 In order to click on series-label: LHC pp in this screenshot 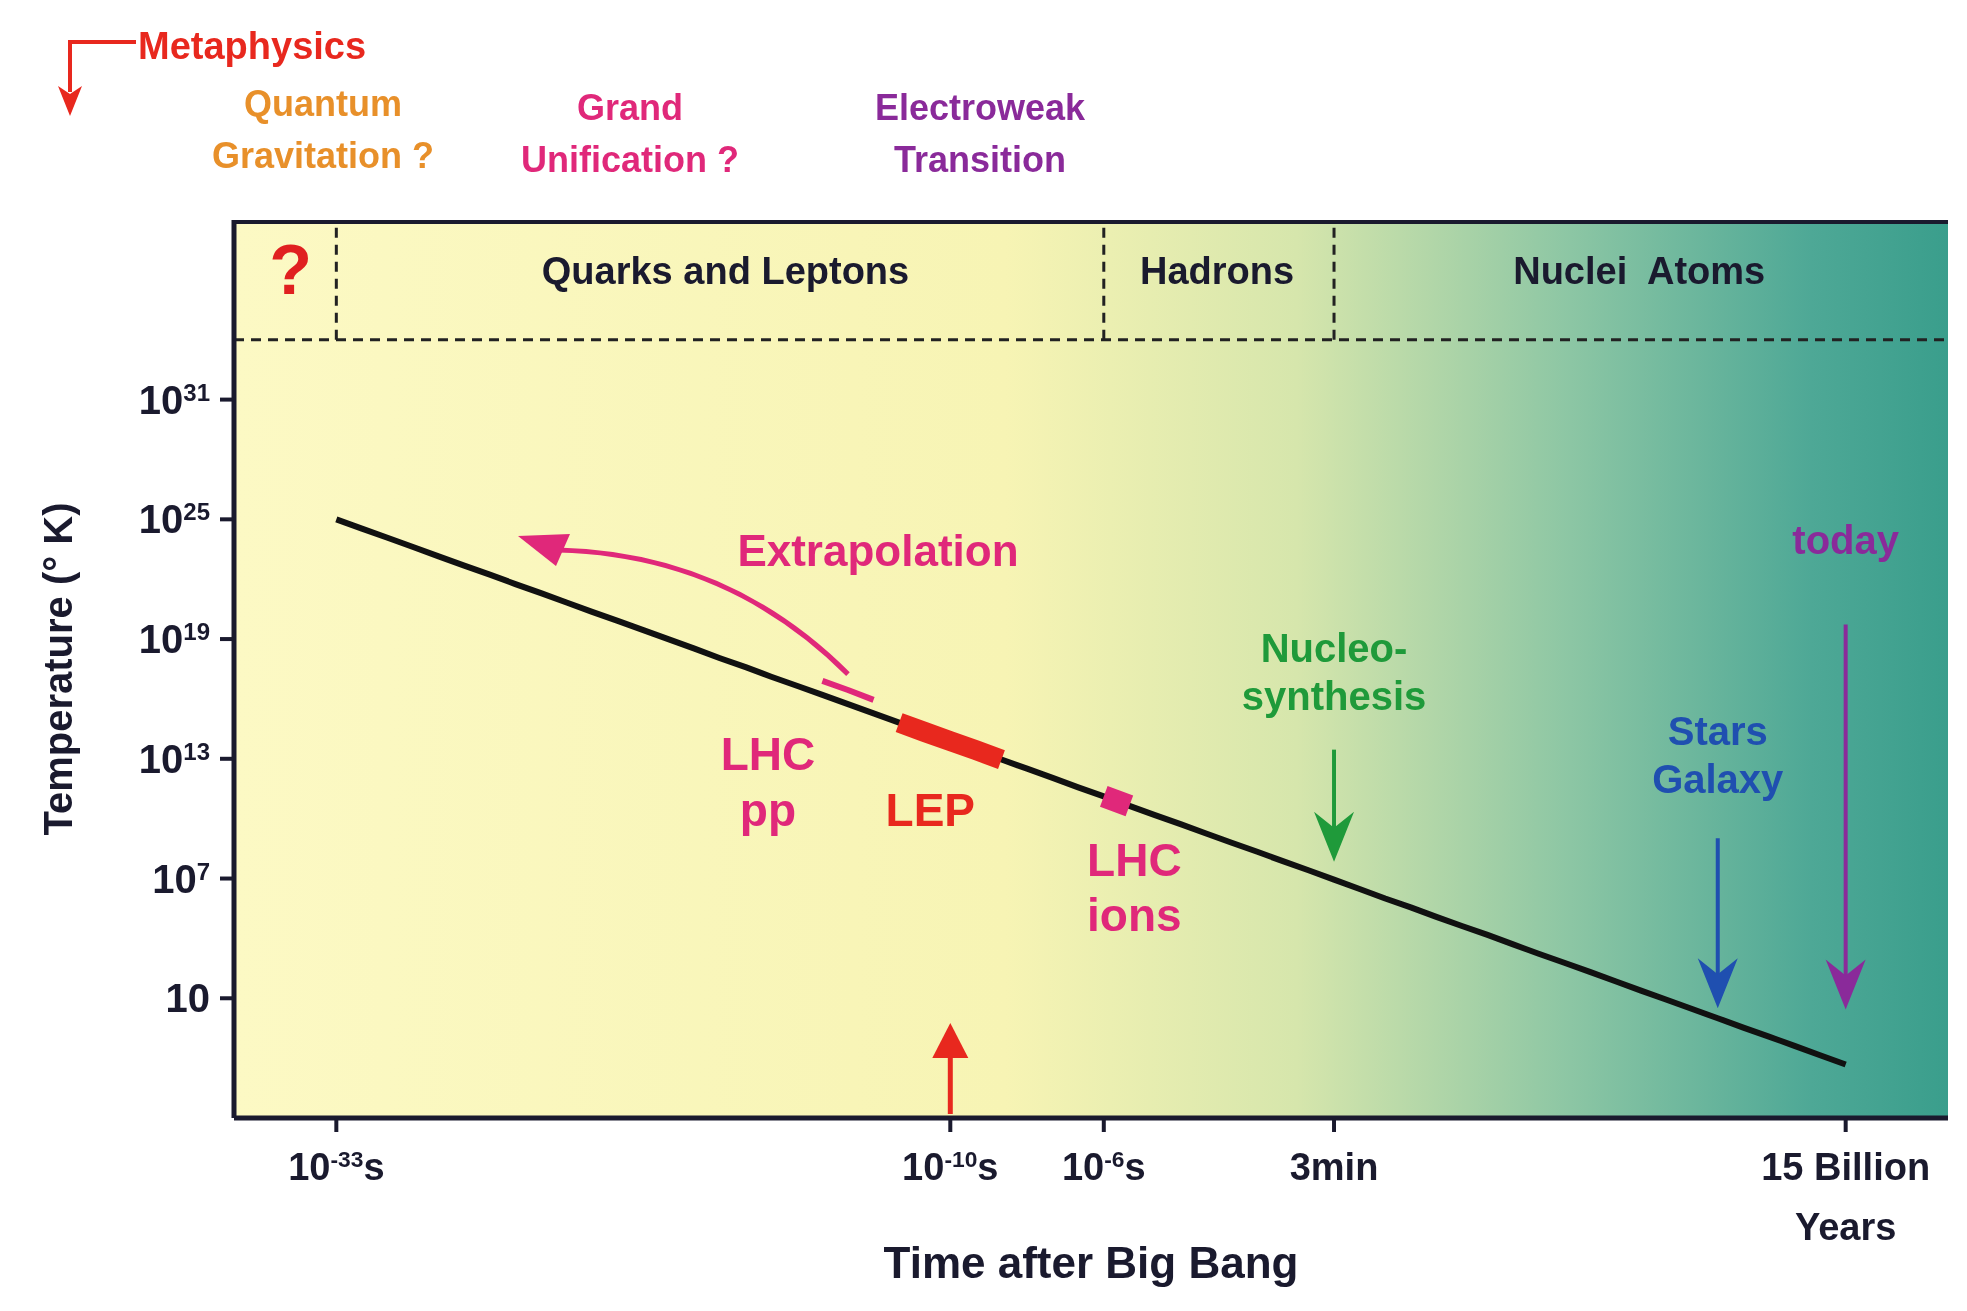, I will do `click(768, 782)`.